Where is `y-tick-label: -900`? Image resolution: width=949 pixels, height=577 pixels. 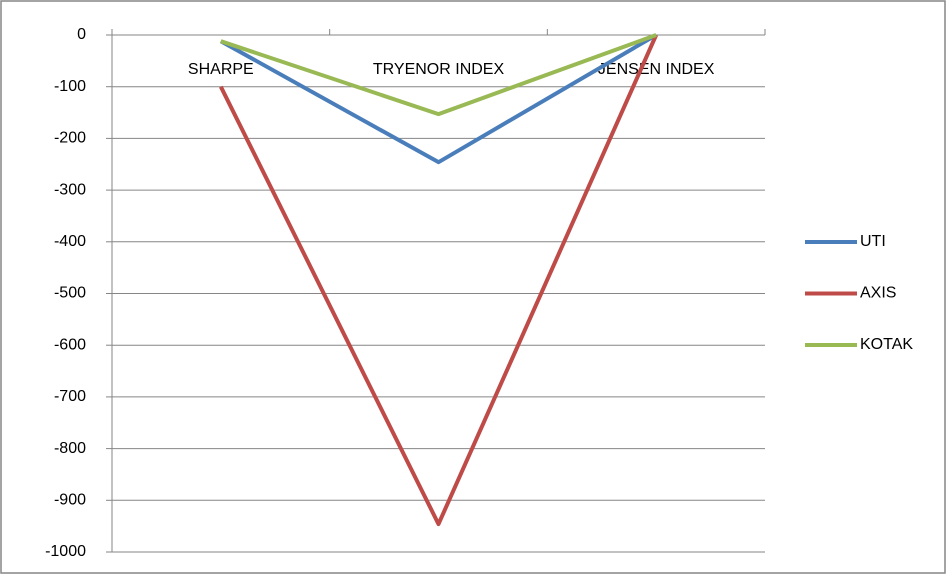
y-tick-label: -900 is located at coordinates (70, 500).